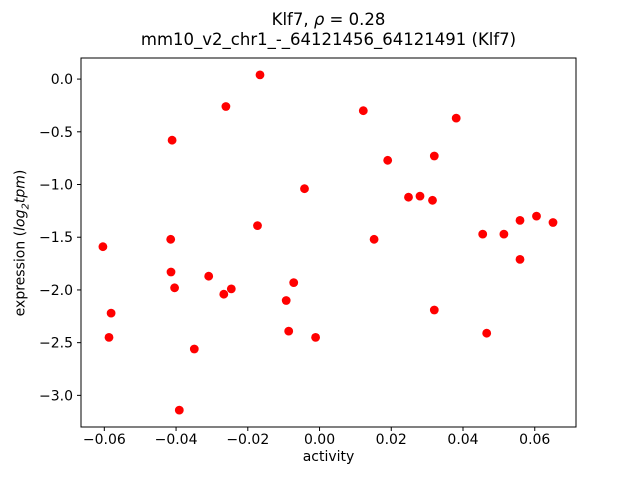 The width and height of the screenshot is (640, 480). I want to click on y-label-sub: 2, so click(26, 206).